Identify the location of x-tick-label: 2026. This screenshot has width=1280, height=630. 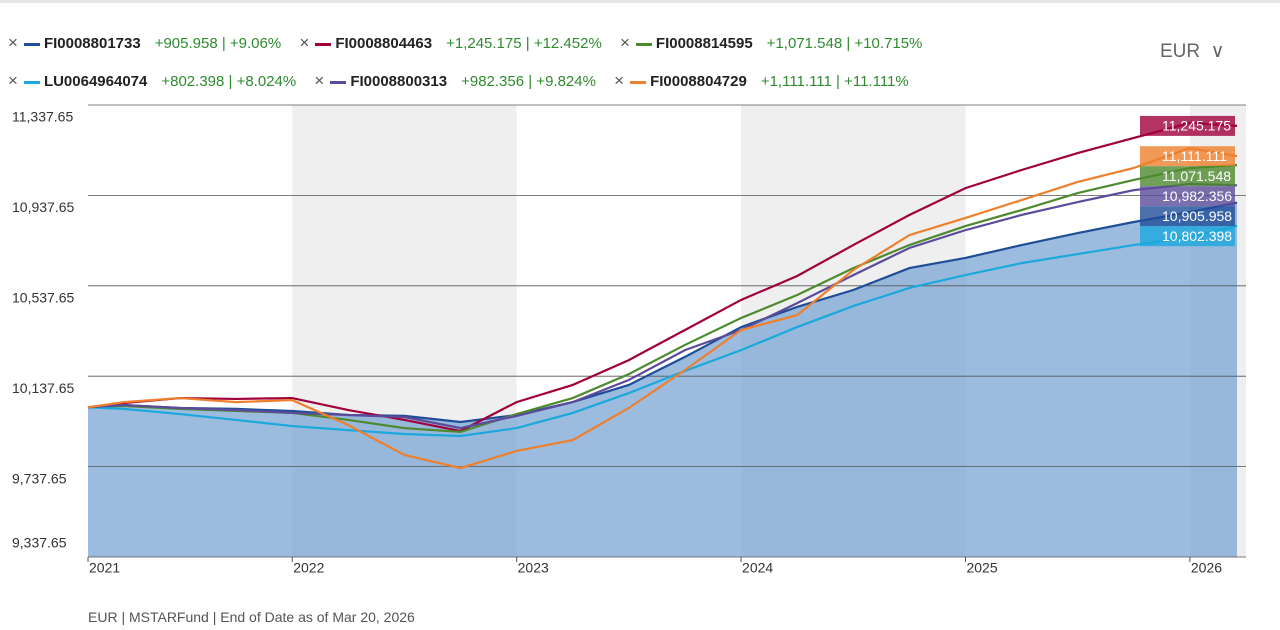
(1206, 568).